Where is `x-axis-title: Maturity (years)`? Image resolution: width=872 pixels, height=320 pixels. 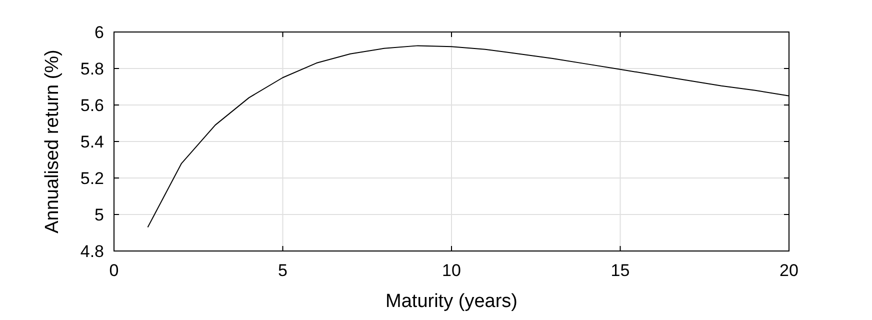 x-axis-title: Maturity (years) is located at coordinates (452, 301).